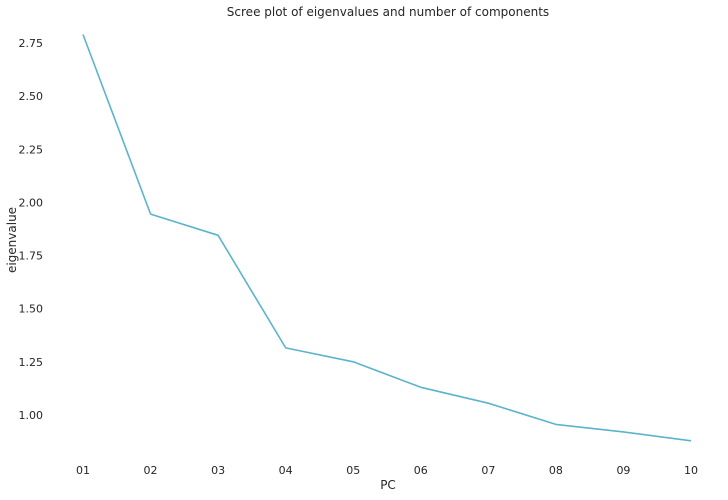  I want to click on y-tick-label: 1.00, so click(31, 415).